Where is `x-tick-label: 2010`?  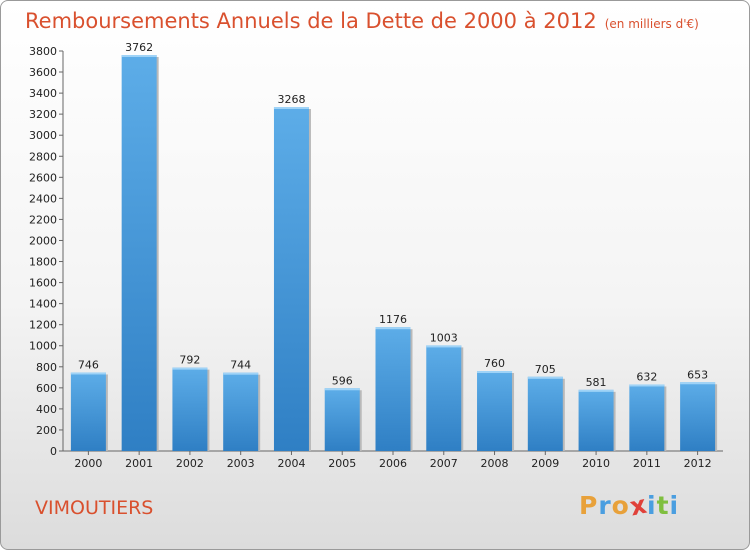
x-tick-label: 2010 is located at coordinates (596, 463).